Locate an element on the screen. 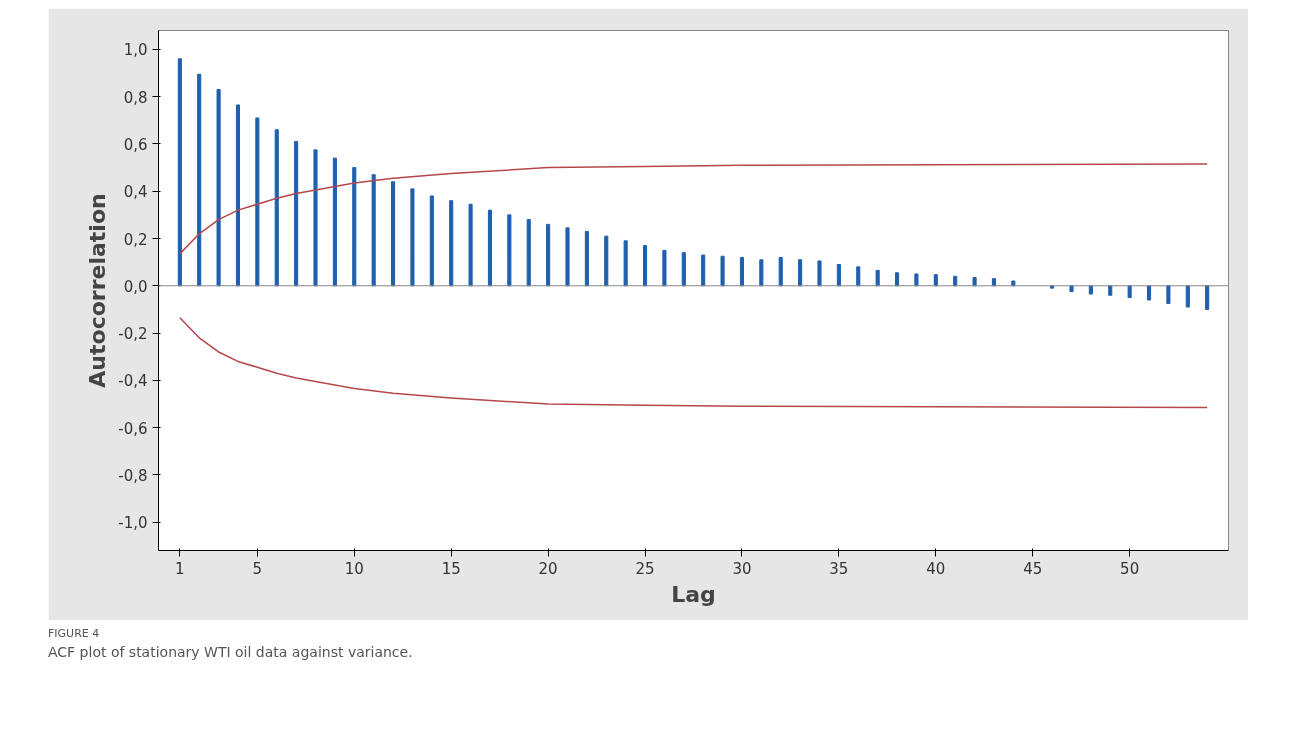 The width and height of the screenshot is (1290, 744). x-tick-label: 1 is located at coordinates (180, 568).